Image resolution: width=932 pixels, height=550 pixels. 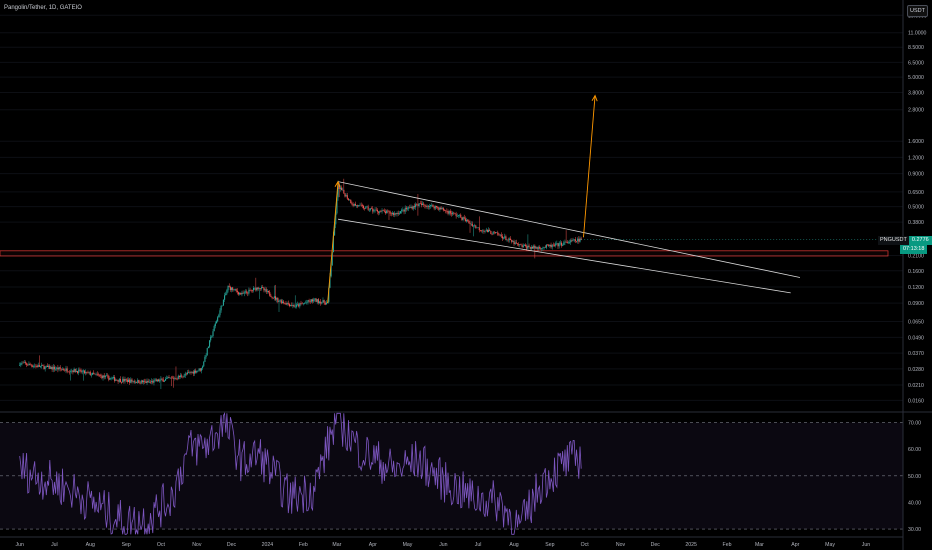 What do you see at coordinates (54, 545) in the screenshot?
I see `time-tick-label: Jul` at bounding box center [54, 545].